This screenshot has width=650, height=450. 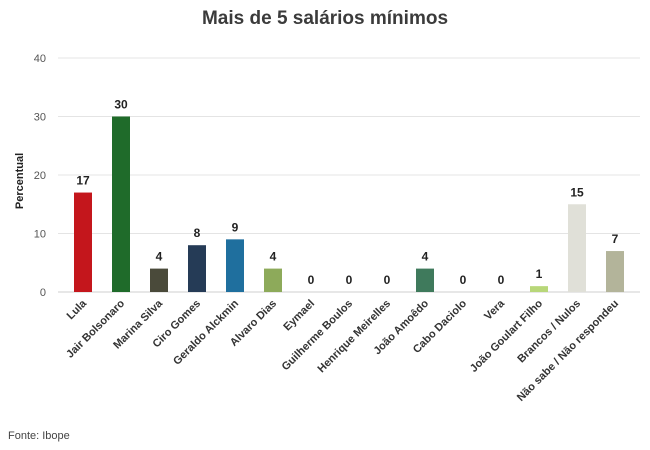 What do you see at coordinates (299, 316) in the screenshot?
I see `x-tick-label-6: Eymael` at bounding box center [299, 316].